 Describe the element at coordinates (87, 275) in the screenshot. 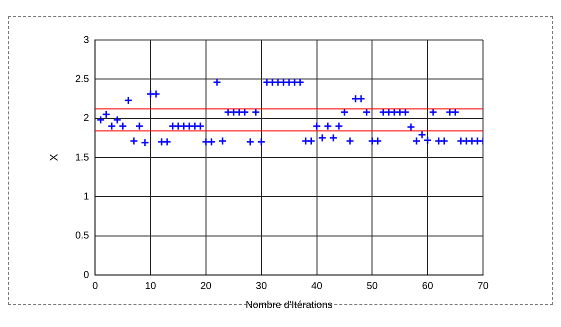

I see `y-tick-label: 0` at that location.